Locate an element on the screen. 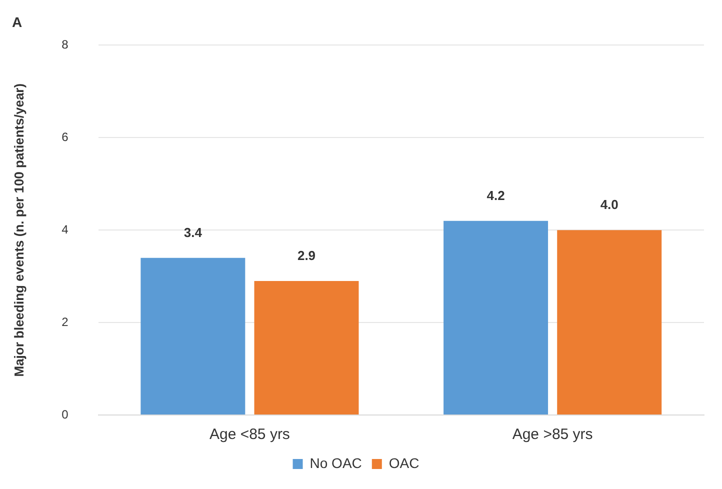  y-tick-label: 6 is located at coordinates (65, 137).